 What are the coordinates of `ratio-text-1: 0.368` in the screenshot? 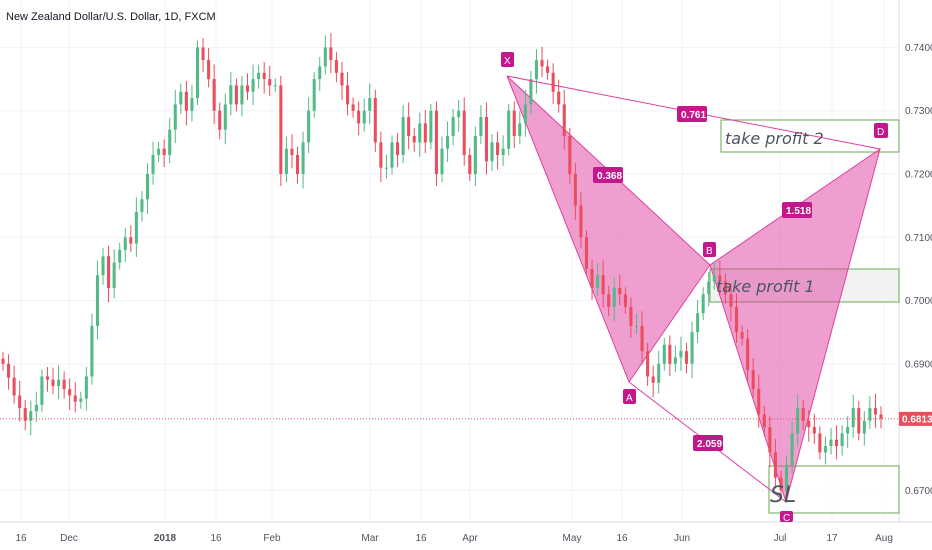 It's located at (609, 176).